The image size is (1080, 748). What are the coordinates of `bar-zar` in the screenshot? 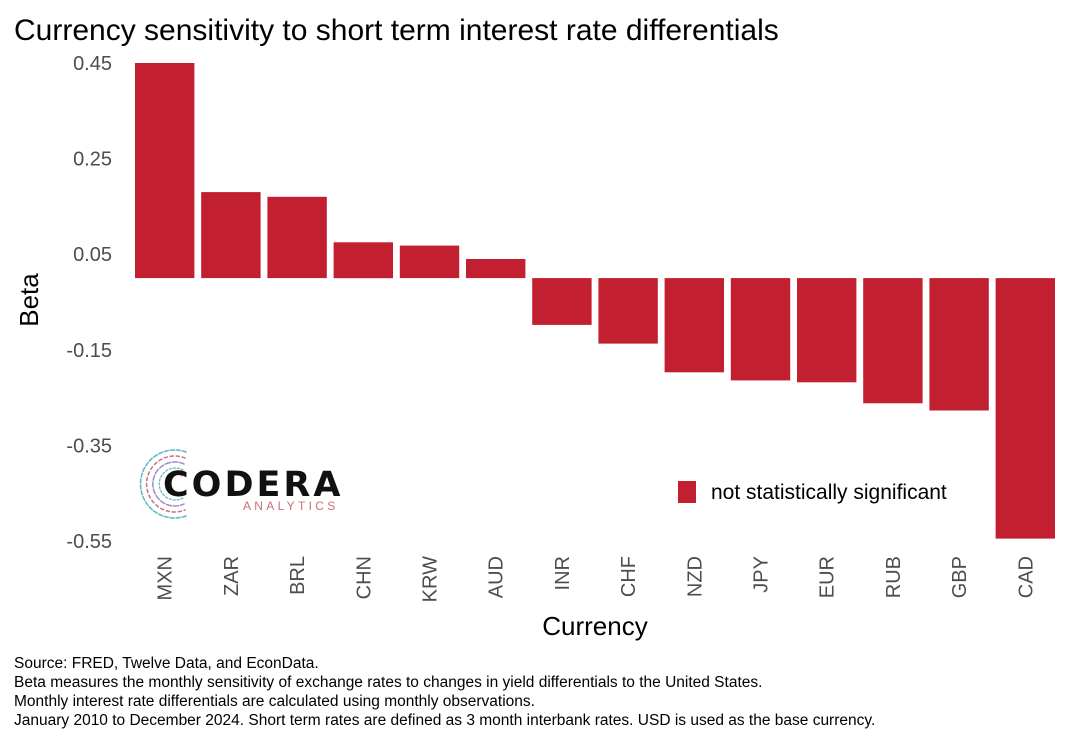 It's located at (231, 235).